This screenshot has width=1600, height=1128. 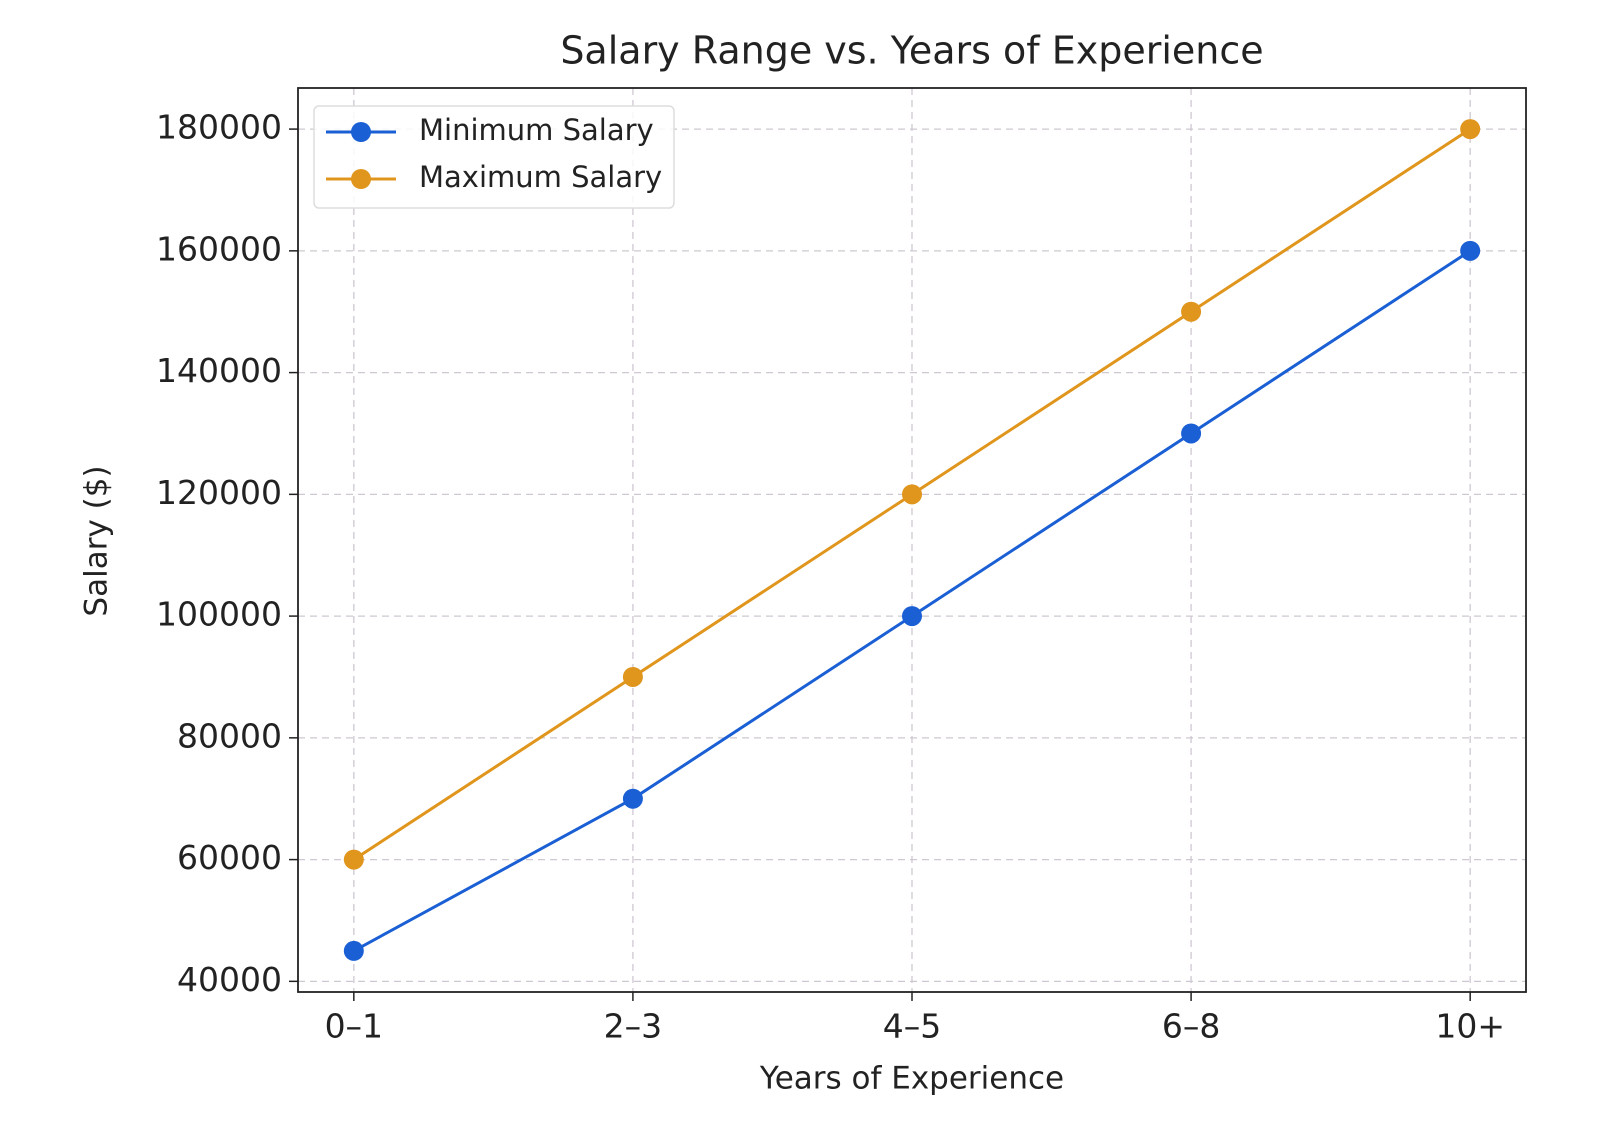 What do you see at coordinates (911, 51) in the screenshot?
I see `chart-title: Salary Range vs. Years of Experience` at bounding box center [911, 51].